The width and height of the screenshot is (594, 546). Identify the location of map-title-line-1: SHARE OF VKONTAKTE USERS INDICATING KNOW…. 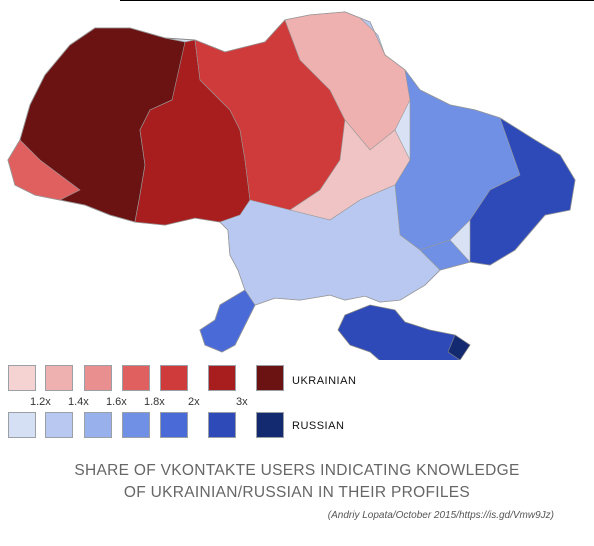
(297, 470).